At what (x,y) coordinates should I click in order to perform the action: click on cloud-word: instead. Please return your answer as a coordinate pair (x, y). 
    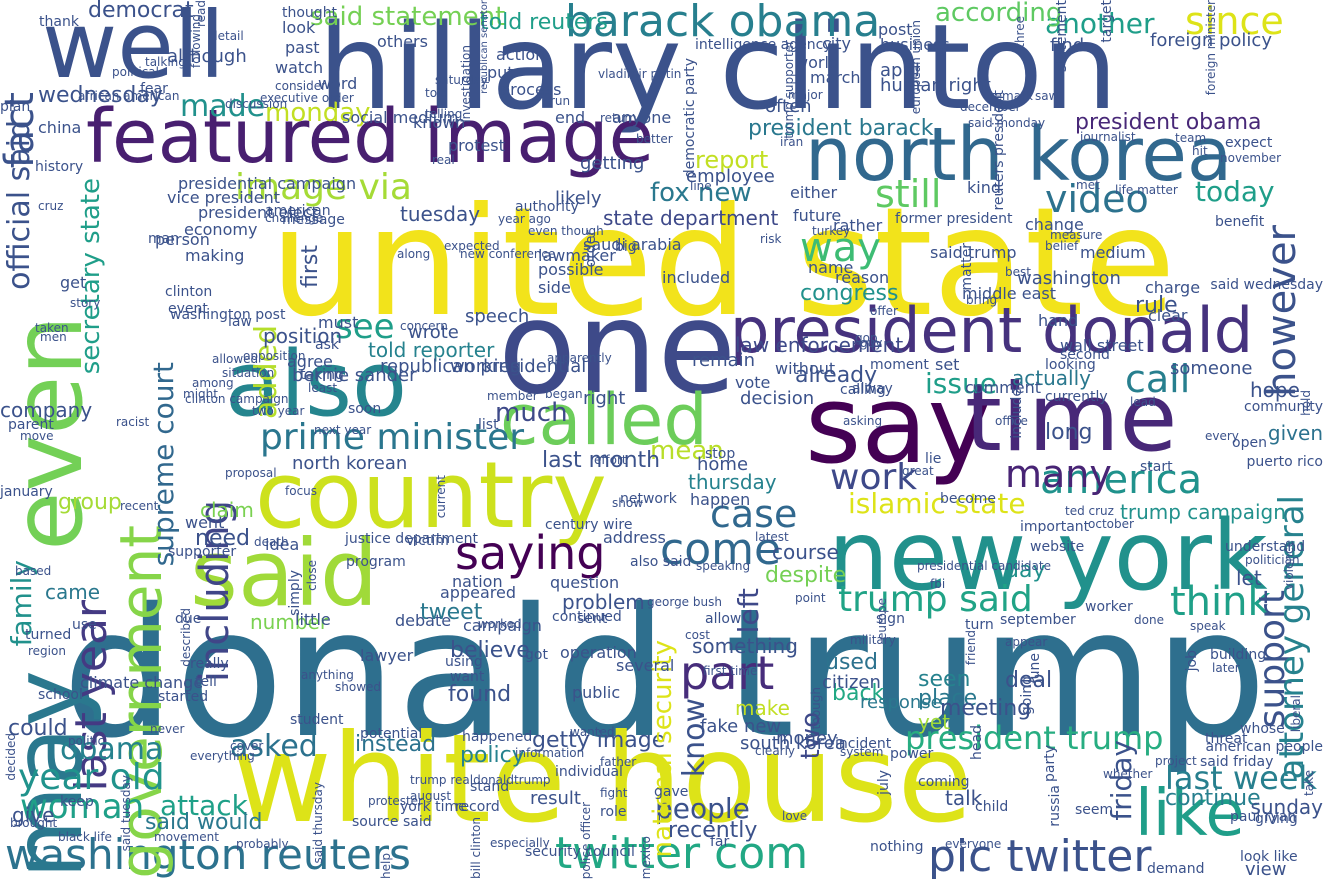
    Looking at the image, I should click on (396, 744).